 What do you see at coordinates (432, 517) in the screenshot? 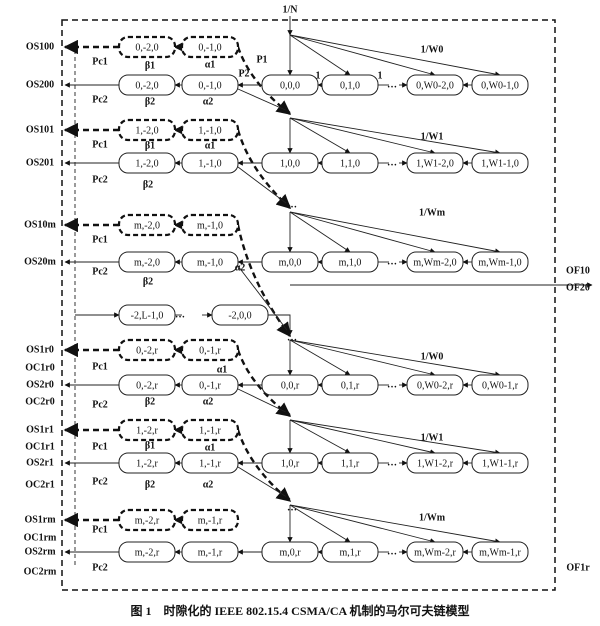
I see `edge-label: 1/Wm` at bounding box center [432, 517].